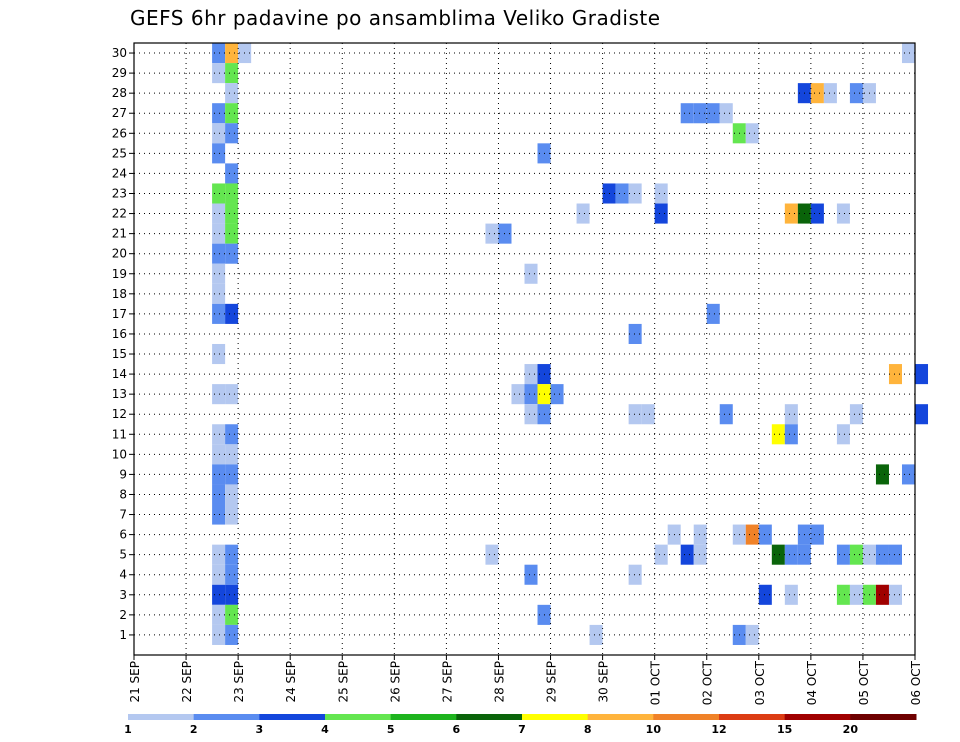 The image size is (960, 742). What do you see at coordinates (219, 153) in the screenshot?
I see `precip-cell-m25` at bounding box center [219, 153].